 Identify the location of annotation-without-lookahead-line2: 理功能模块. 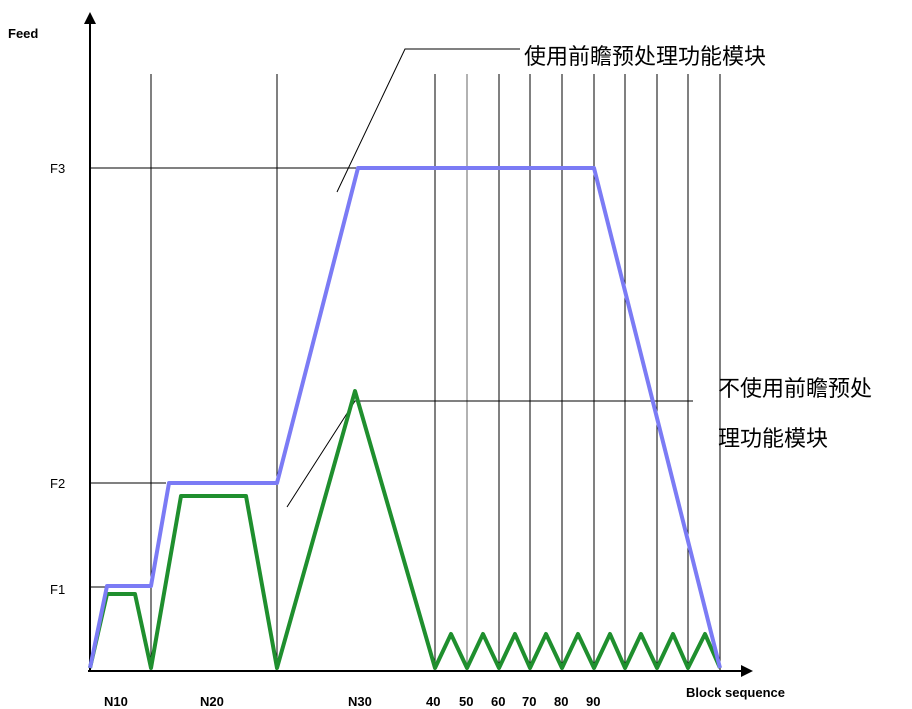
(773, 439).